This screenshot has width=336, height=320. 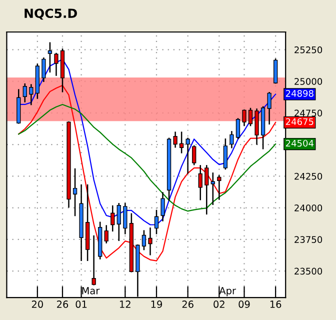 I want to click on data-label: 24898, so click(x=300, y=93).